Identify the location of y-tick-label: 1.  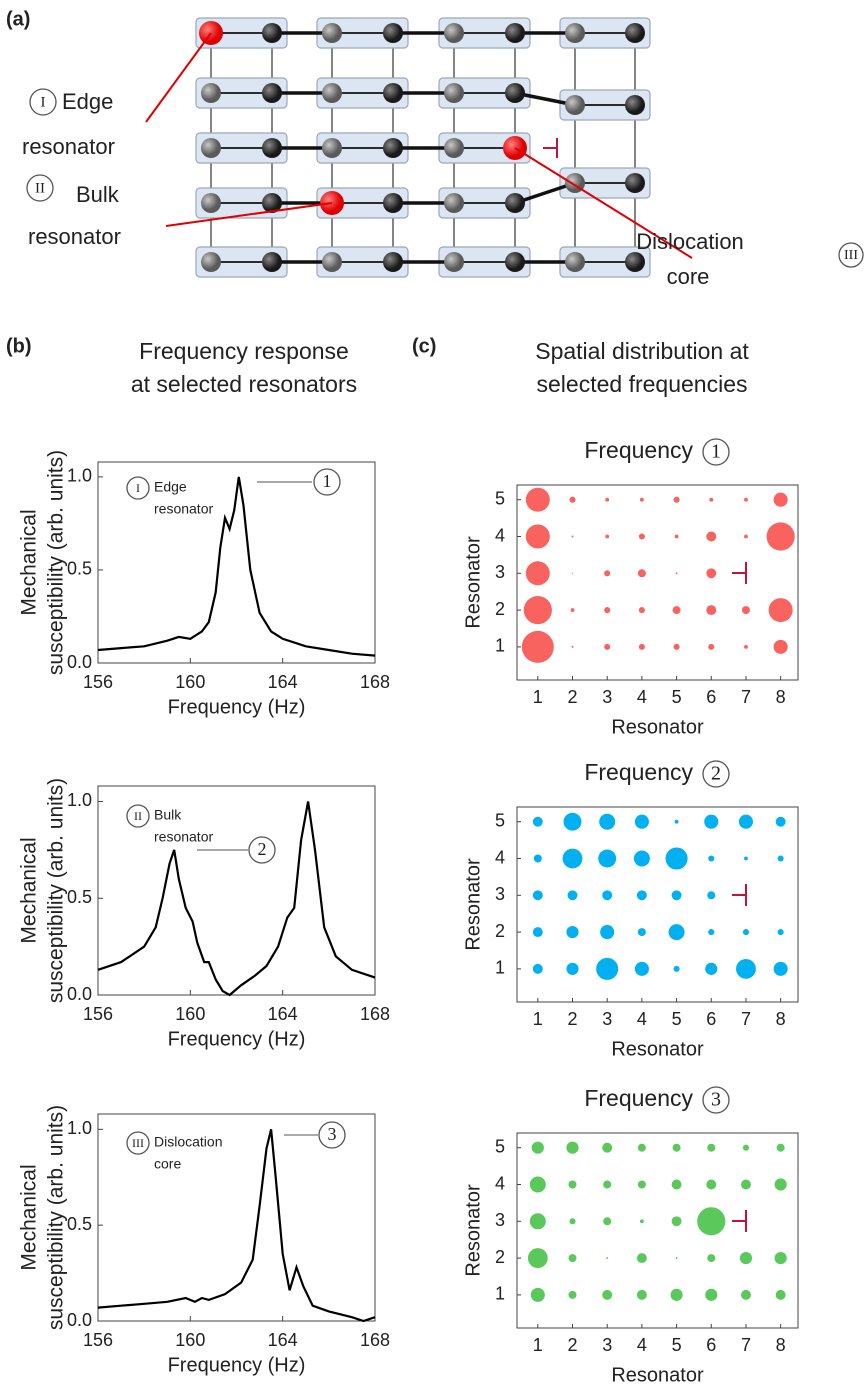
(500, 968).